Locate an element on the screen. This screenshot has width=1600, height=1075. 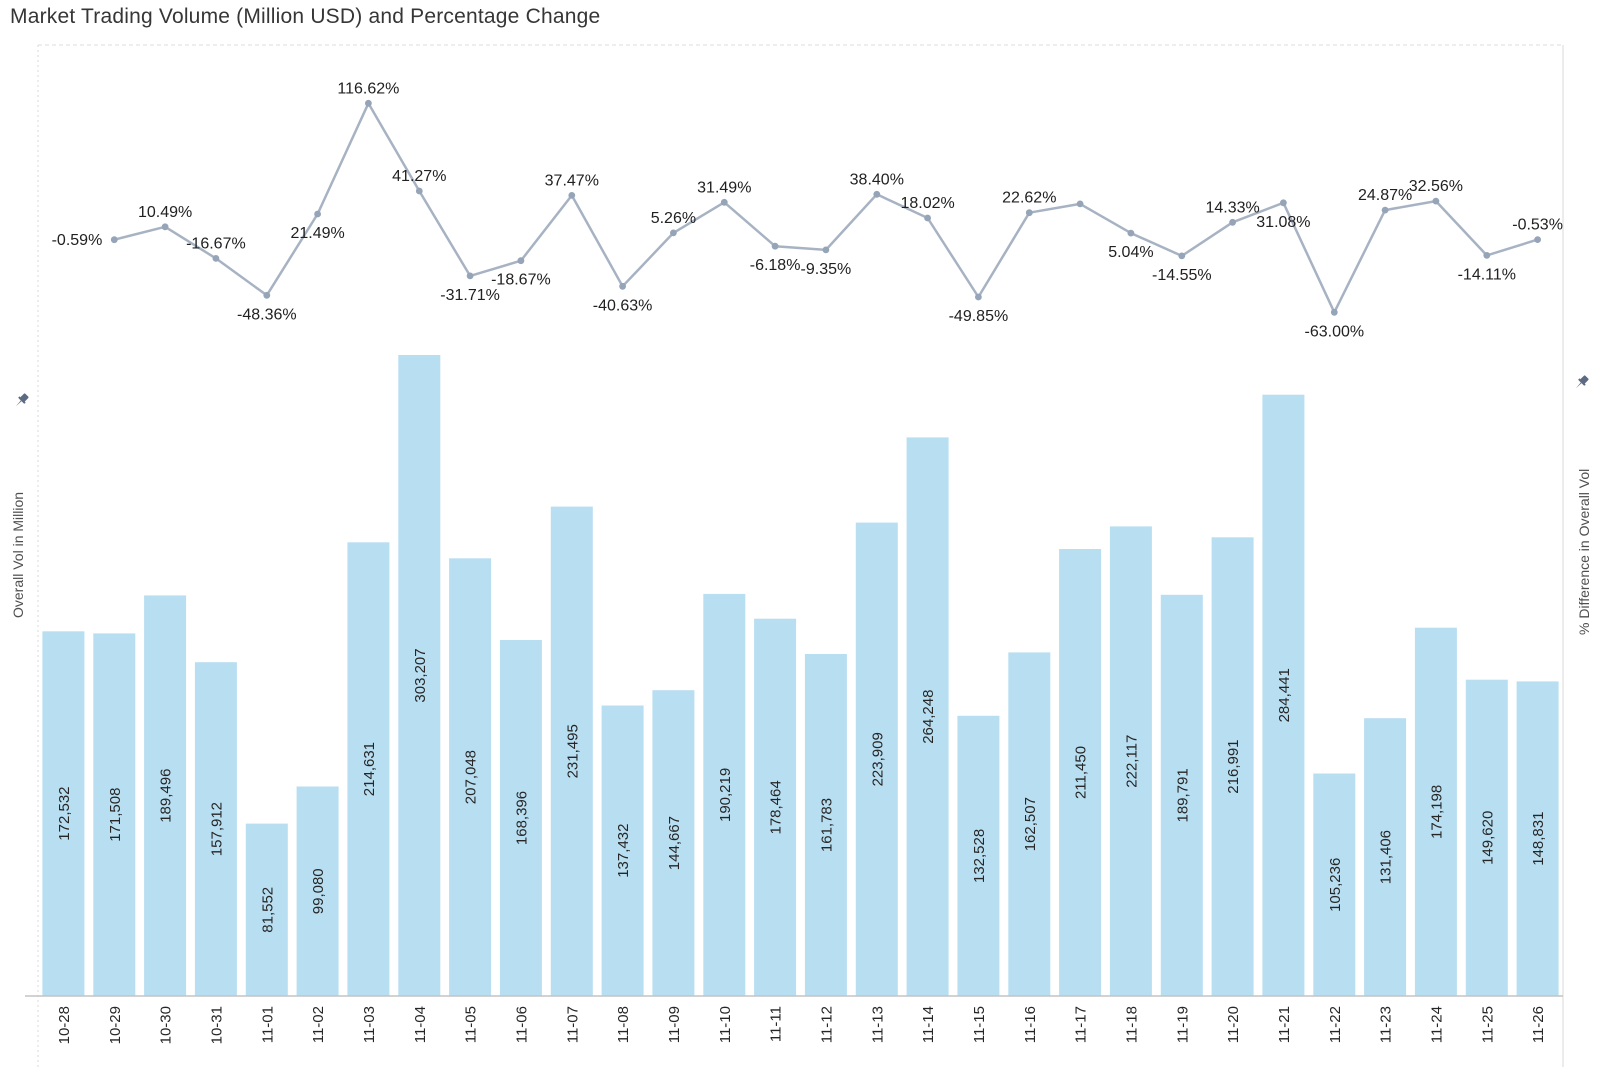
bar-value-label: 211,450 is located at coordinates (1081, 772).